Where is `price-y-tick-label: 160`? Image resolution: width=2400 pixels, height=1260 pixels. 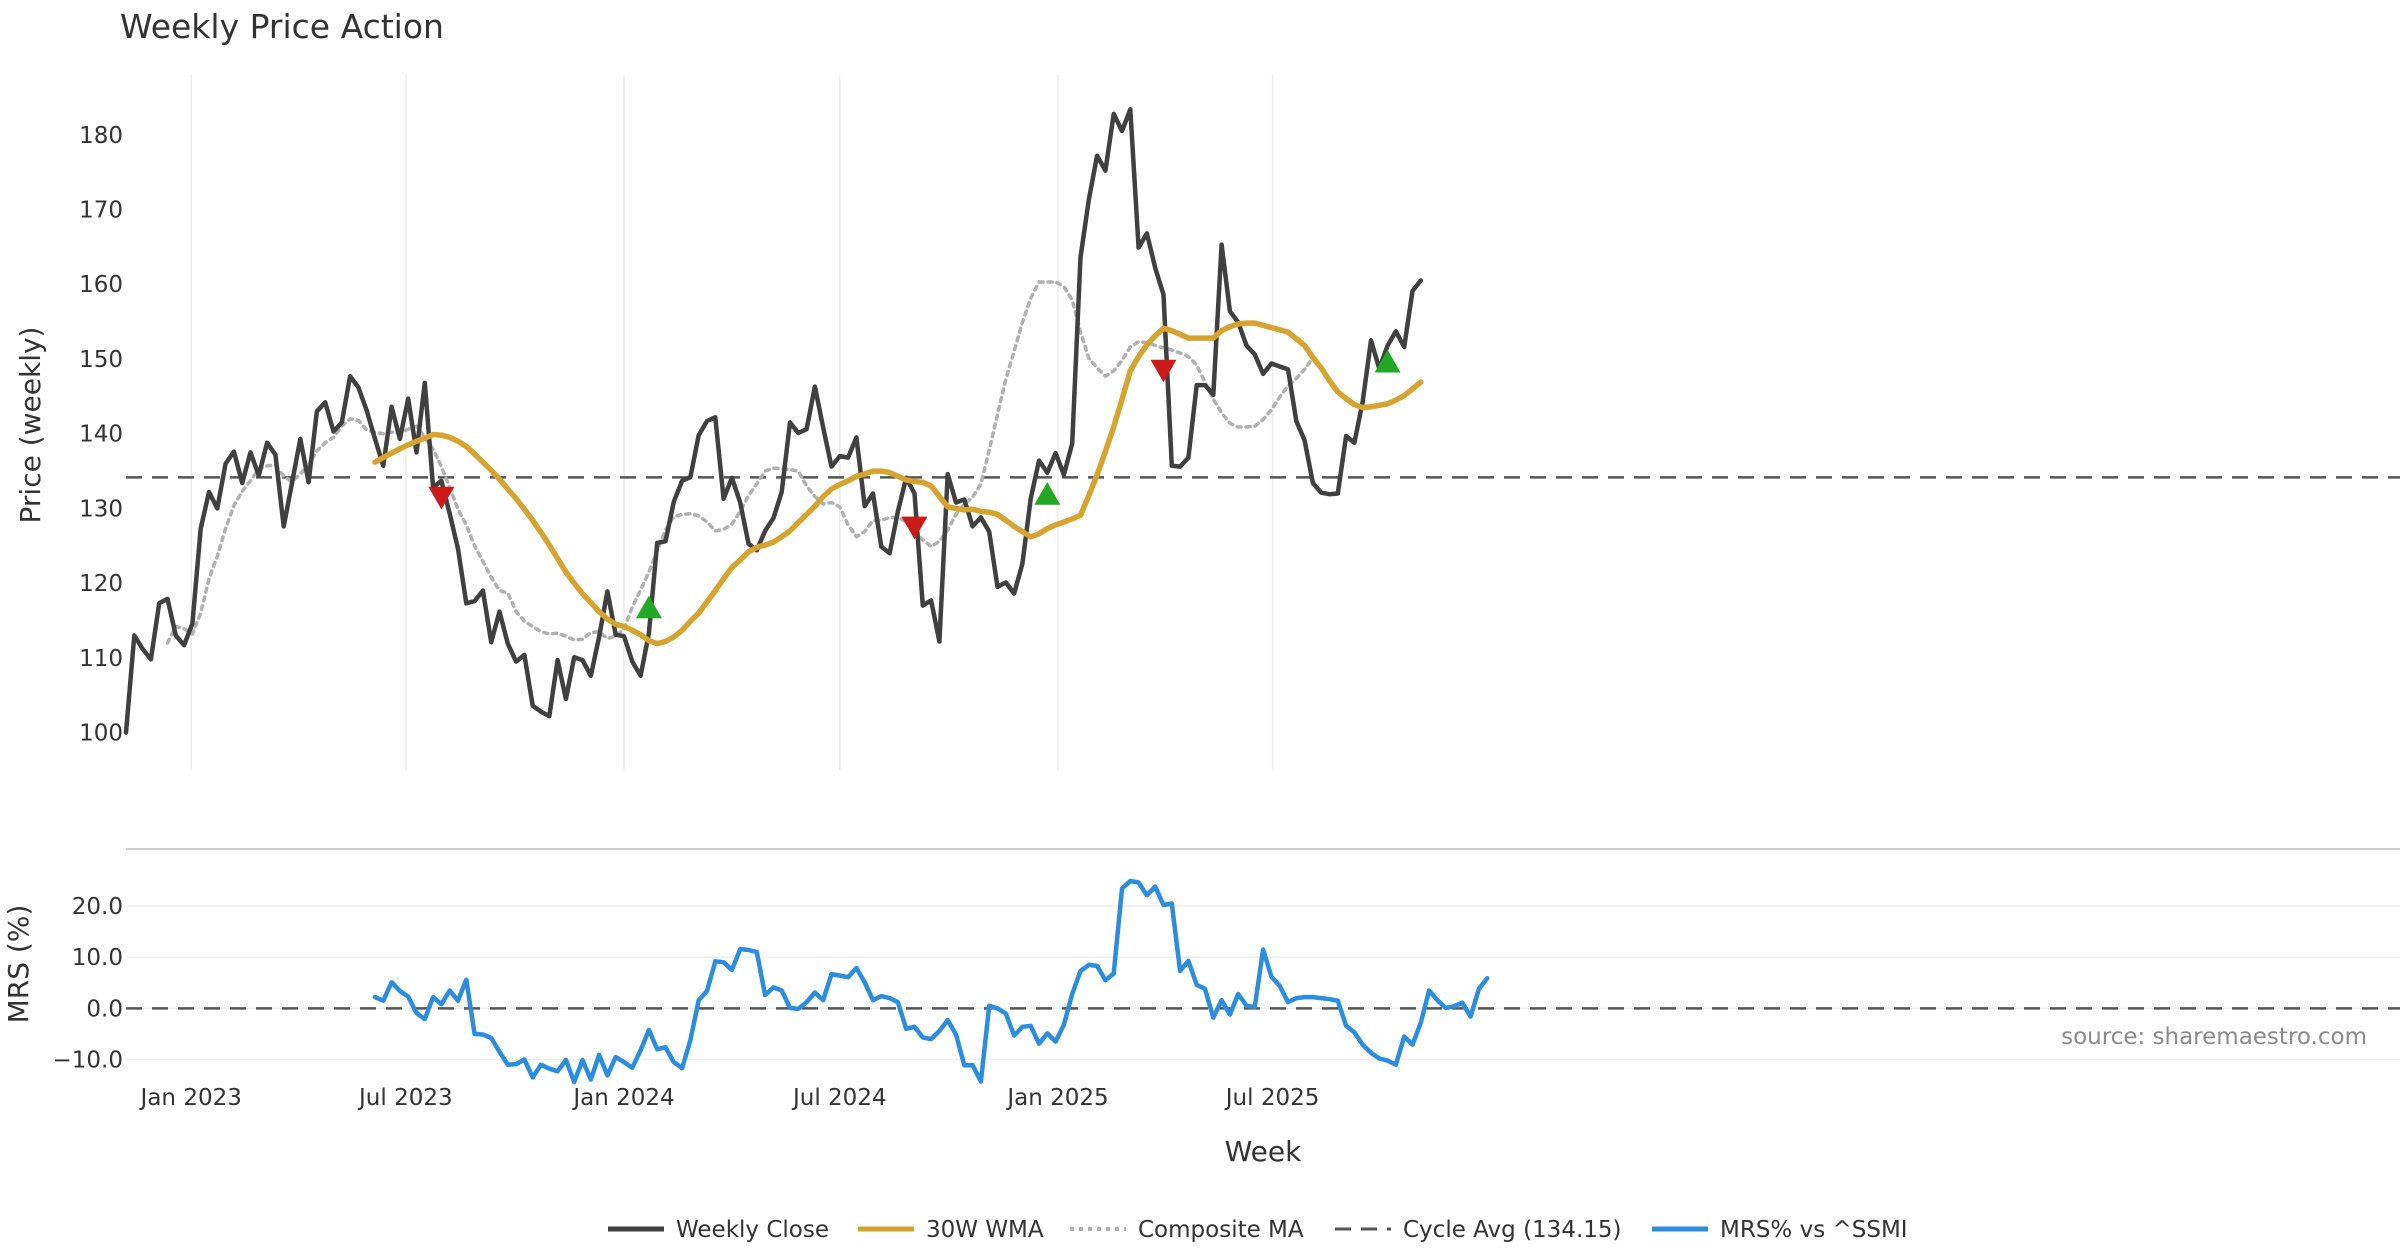
price-y-tick-label: 160 is located at coordinates (101, 285).